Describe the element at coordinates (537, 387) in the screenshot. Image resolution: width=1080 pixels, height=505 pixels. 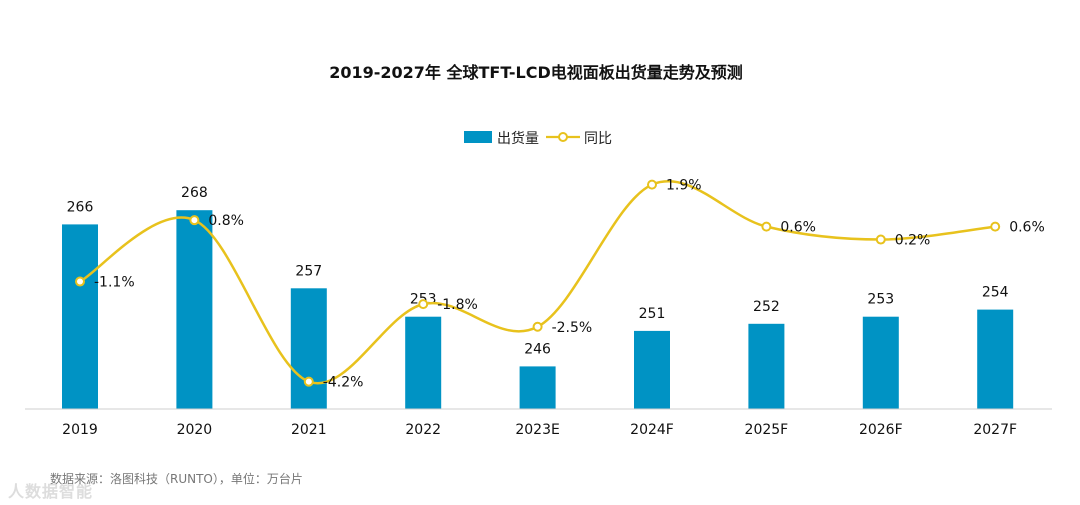
I see `bar-2023E` at that location.